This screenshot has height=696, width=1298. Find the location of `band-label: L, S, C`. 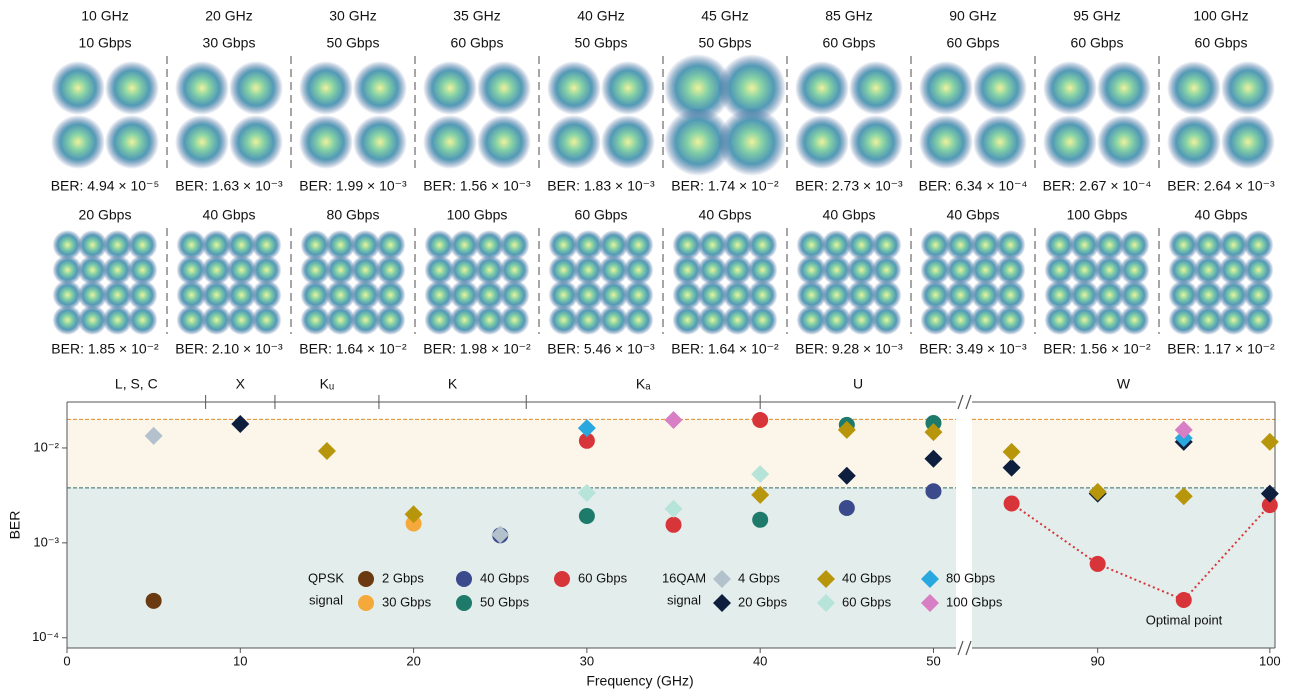

band-label: L, S, C is located at coordinates (136, 384).